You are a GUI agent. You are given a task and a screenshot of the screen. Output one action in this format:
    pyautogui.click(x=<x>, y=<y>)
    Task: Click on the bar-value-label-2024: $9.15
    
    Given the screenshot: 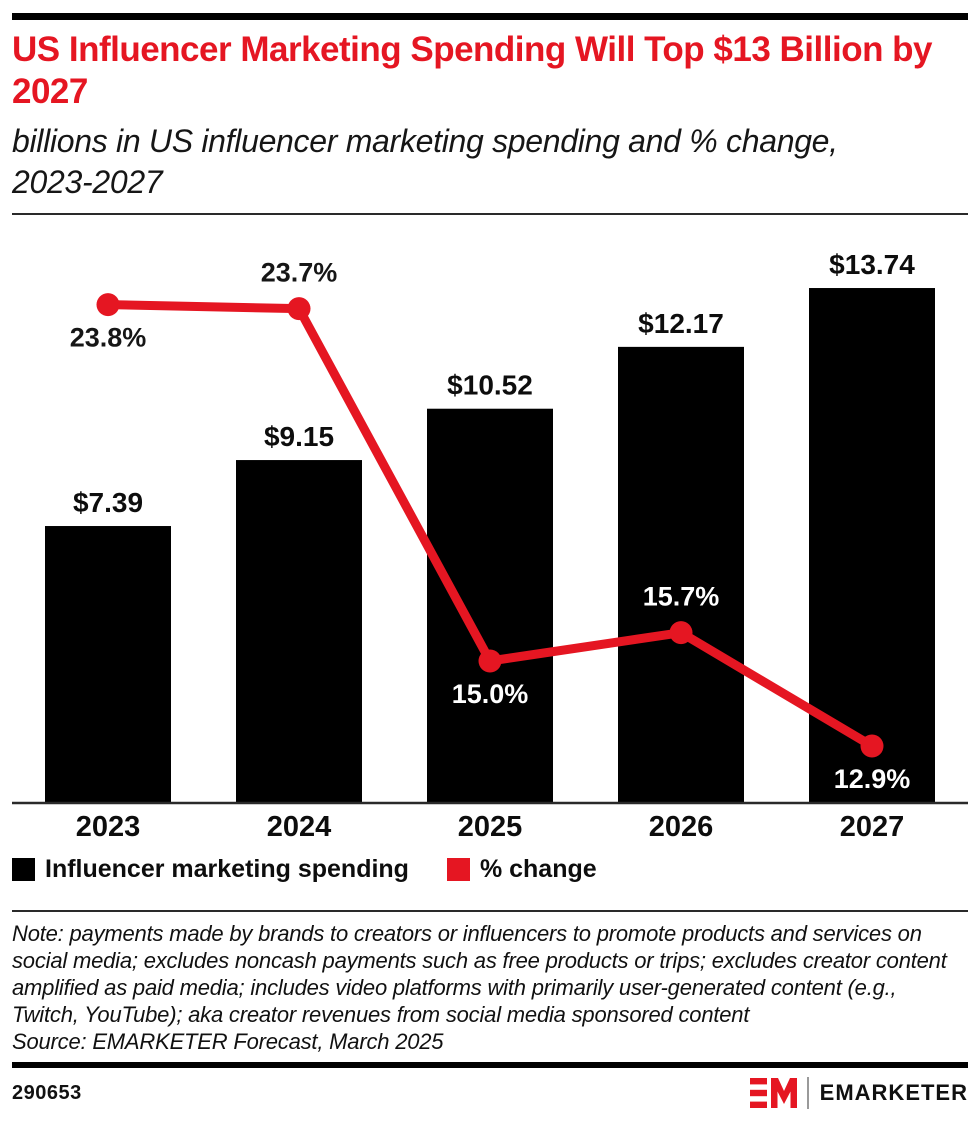 What is the action you would take?
    pyautogui.click(x=299, y=436)
    